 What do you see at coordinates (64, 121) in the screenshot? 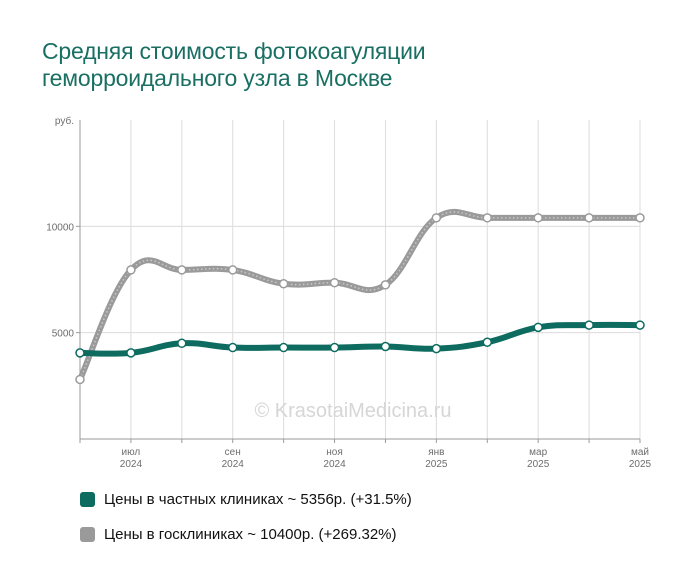
I see `y-axis-unit-label: руб.` at bounding box center [64, 121].